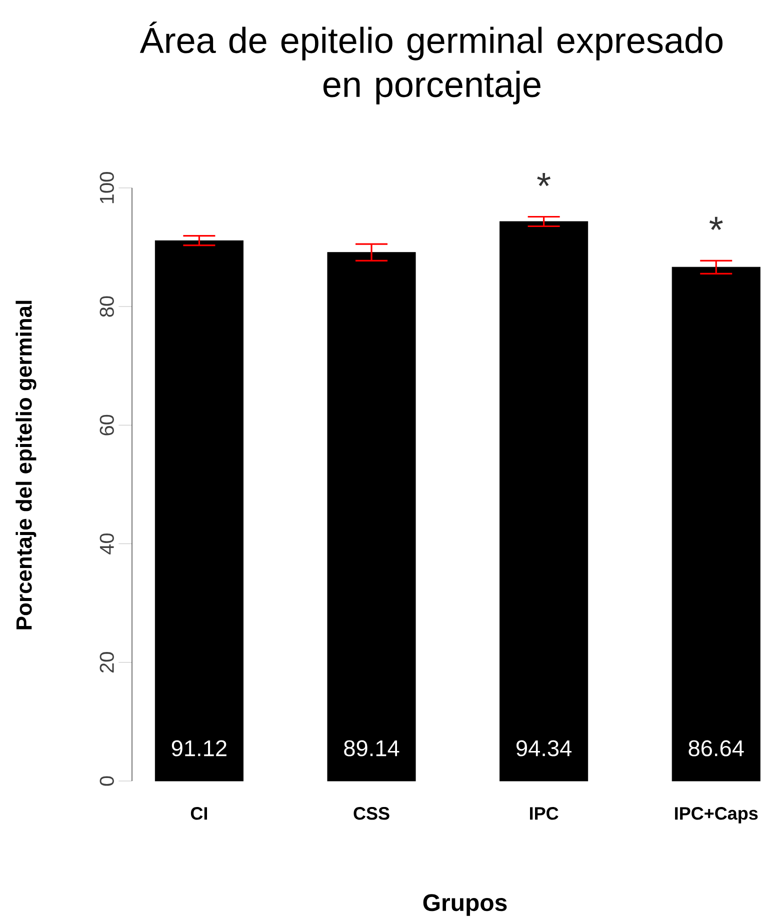  What do you see at coordinates (465, 905) in the screenshot?
I see `x-axis-title: Grupos` at bounding box center [465, 905].